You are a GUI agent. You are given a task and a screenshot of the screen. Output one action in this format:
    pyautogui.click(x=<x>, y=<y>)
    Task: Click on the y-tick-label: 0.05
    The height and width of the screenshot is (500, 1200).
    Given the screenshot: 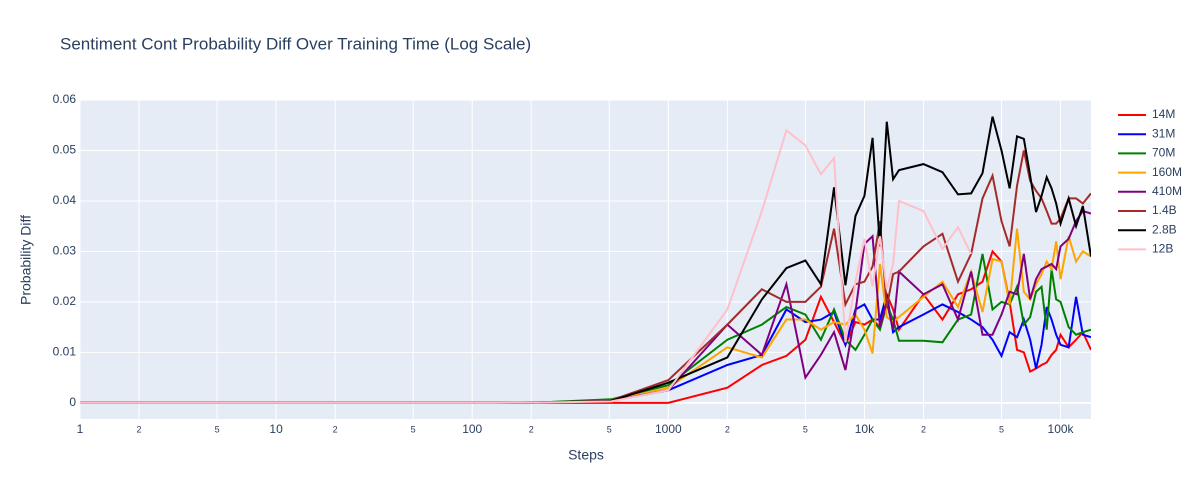 What is the action you would take?
    pyautogui.click(x=65, y=150)
    